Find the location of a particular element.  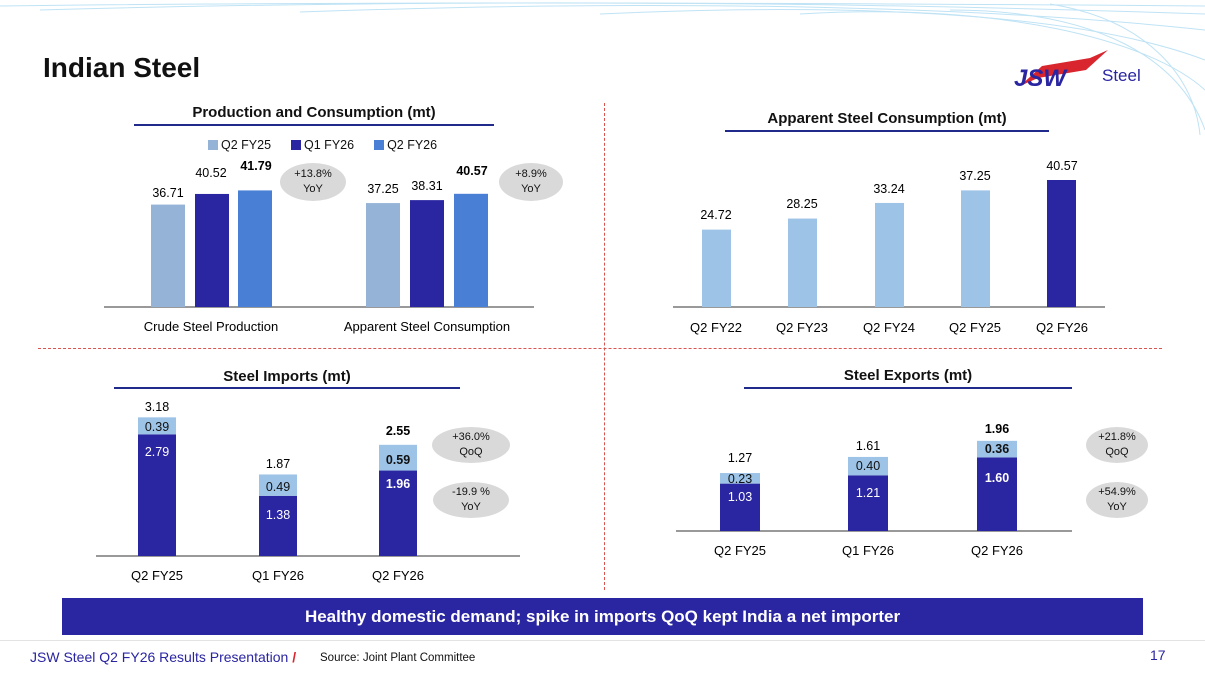

imports-bar-bottom-q1fy26 is located at coordinates (278, 525).